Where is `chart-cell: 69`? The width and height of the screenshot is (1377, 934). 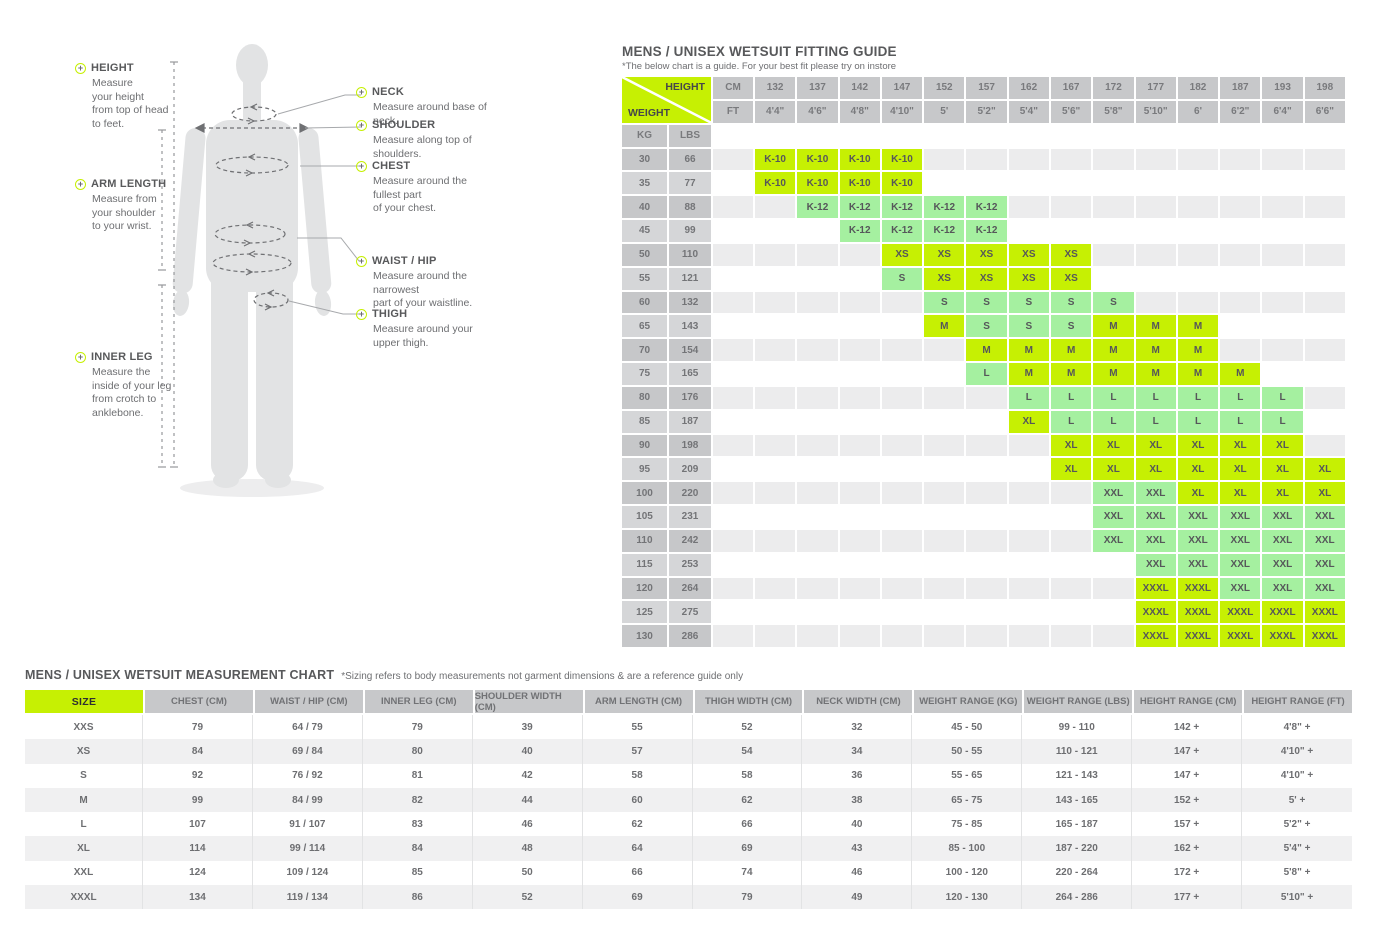 chart-cell: 69 is located at coordinates (748, 848).